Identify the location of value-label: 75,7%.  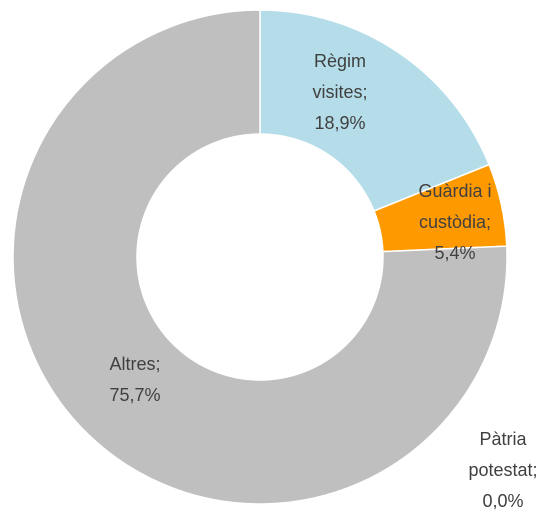
(135, 395).